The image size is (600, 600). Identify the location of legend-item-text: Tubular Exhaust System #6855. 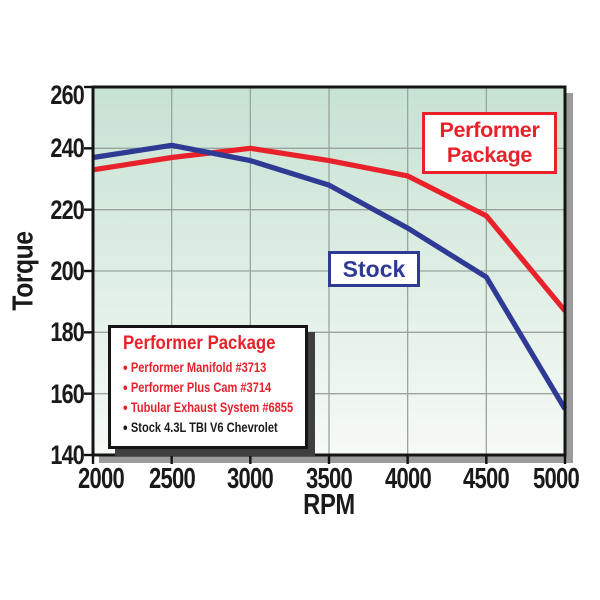
(212, 407).